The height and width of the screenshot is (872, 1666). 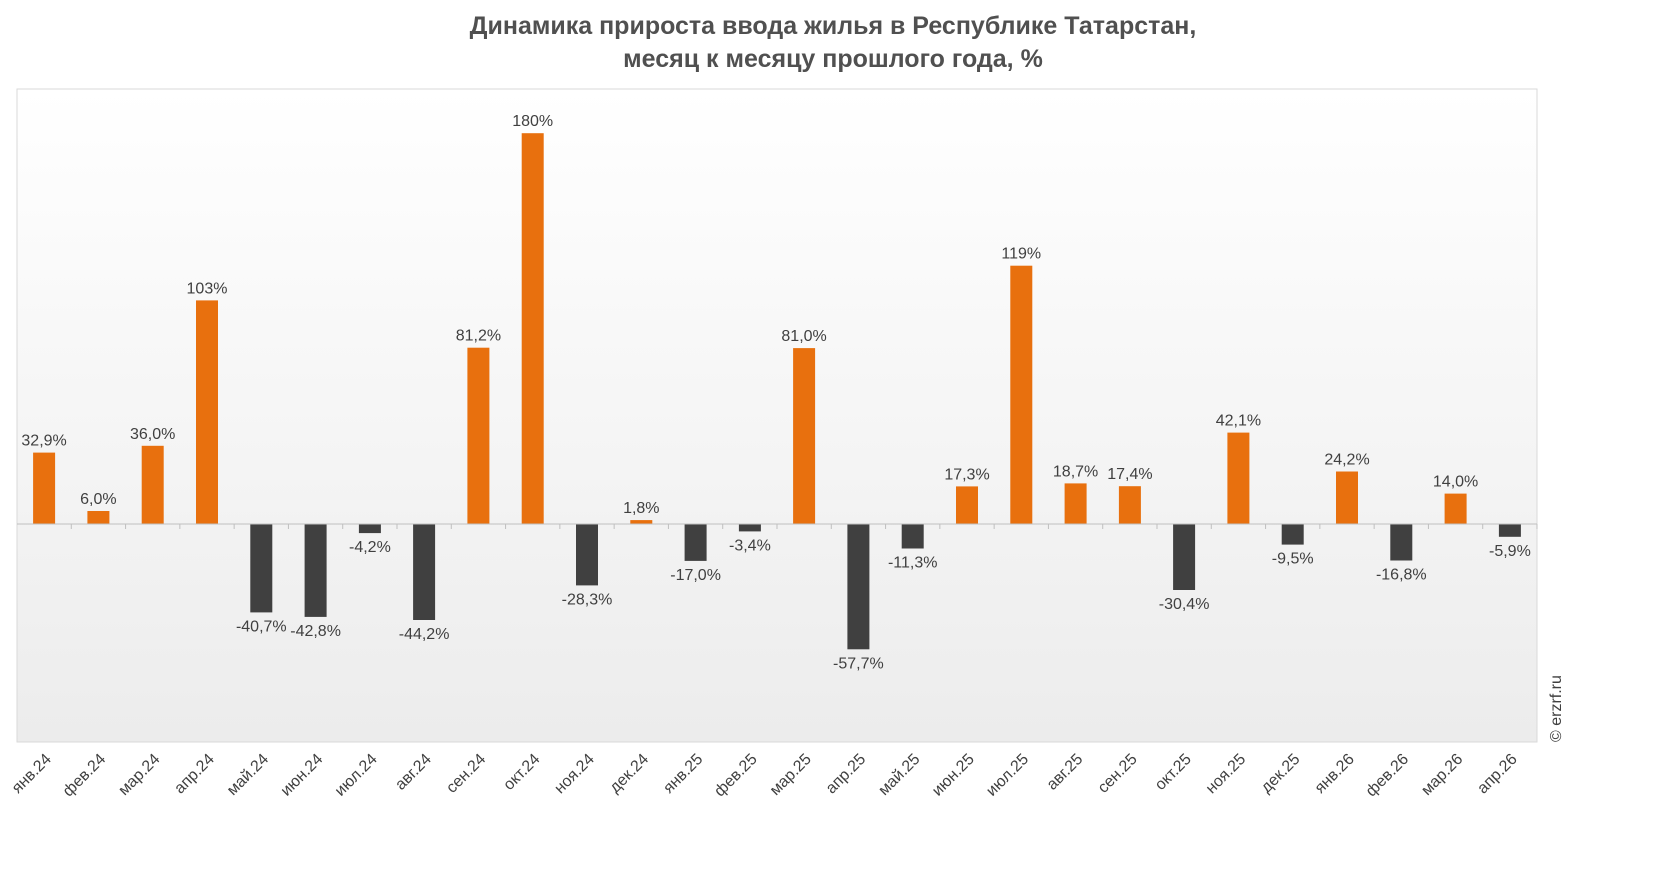 What do you see at coordinates (1292, 534) in the screenshot?
I see `bar-дек.25` at bounding box center [1292, 534].